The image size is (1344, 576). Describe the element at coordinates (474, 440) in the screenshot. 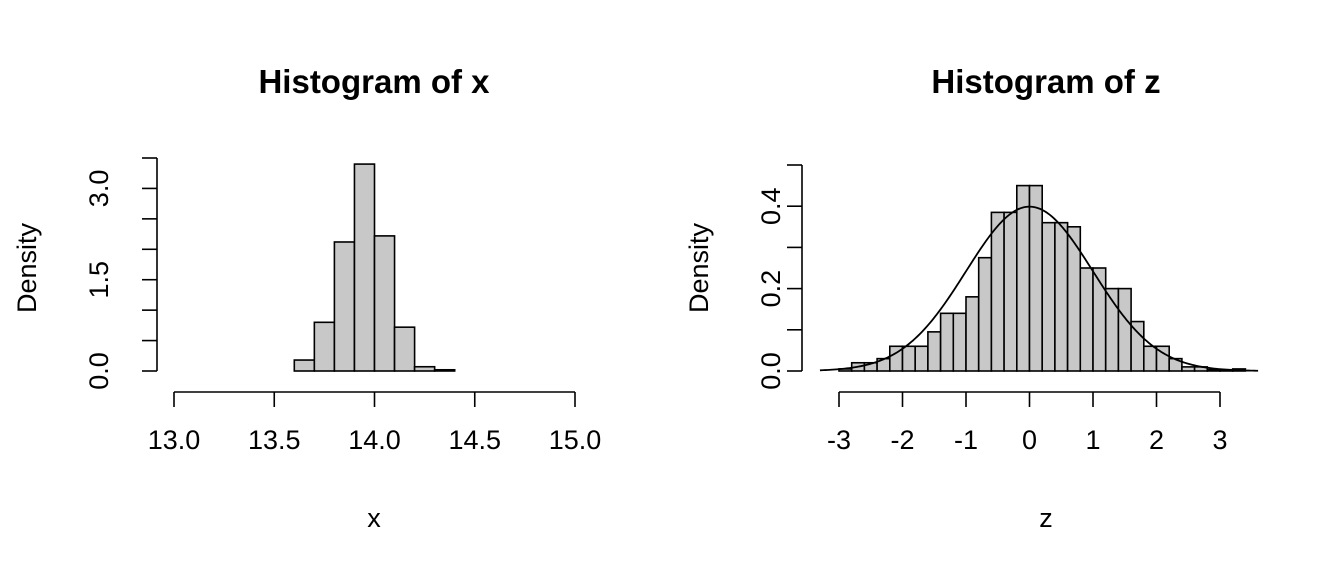

I see `x-tick-label: 14.5` at that location.